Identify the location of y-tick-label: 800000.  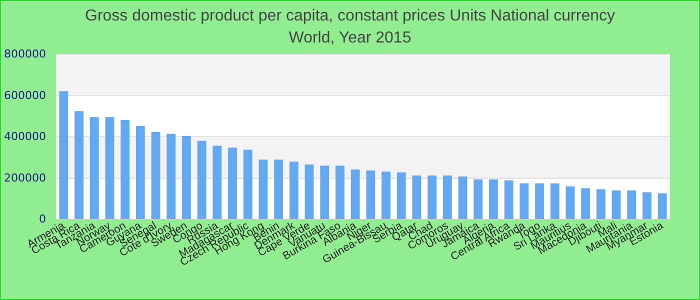
(25, 54).